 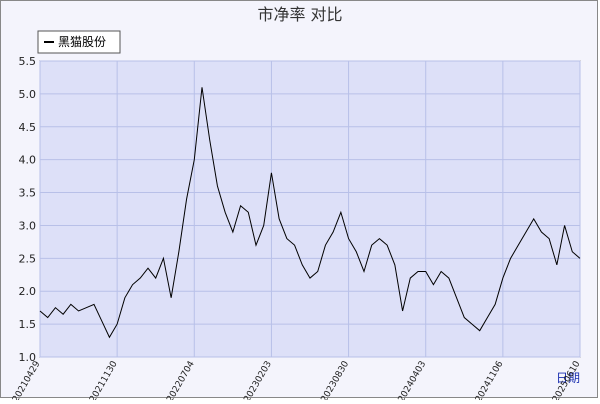 What do you see at coordinates (82, 42) in the screenshot?
I see `legend-label: 黑猫股份` at bounding box center [82, 42].